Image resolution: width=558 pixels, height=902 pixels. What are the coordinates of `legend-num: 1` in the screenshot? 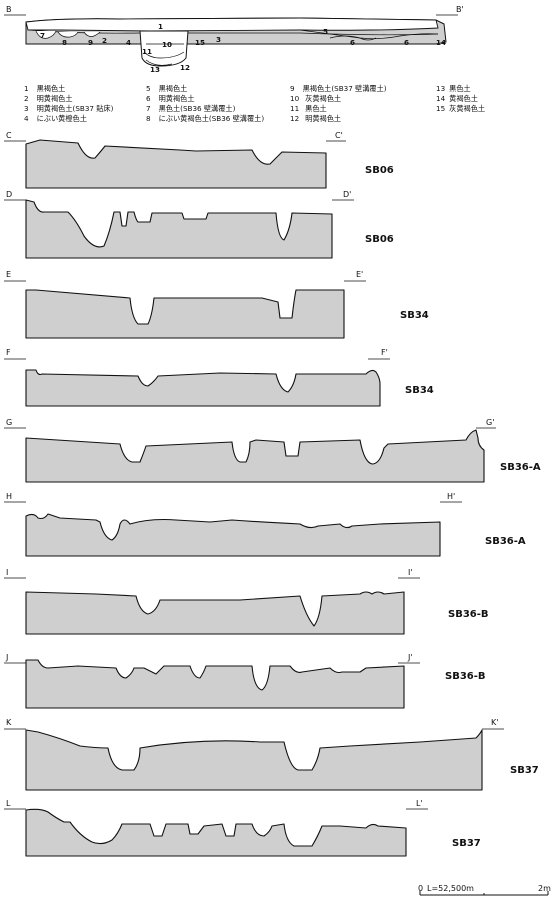 It's located at (26, 88).